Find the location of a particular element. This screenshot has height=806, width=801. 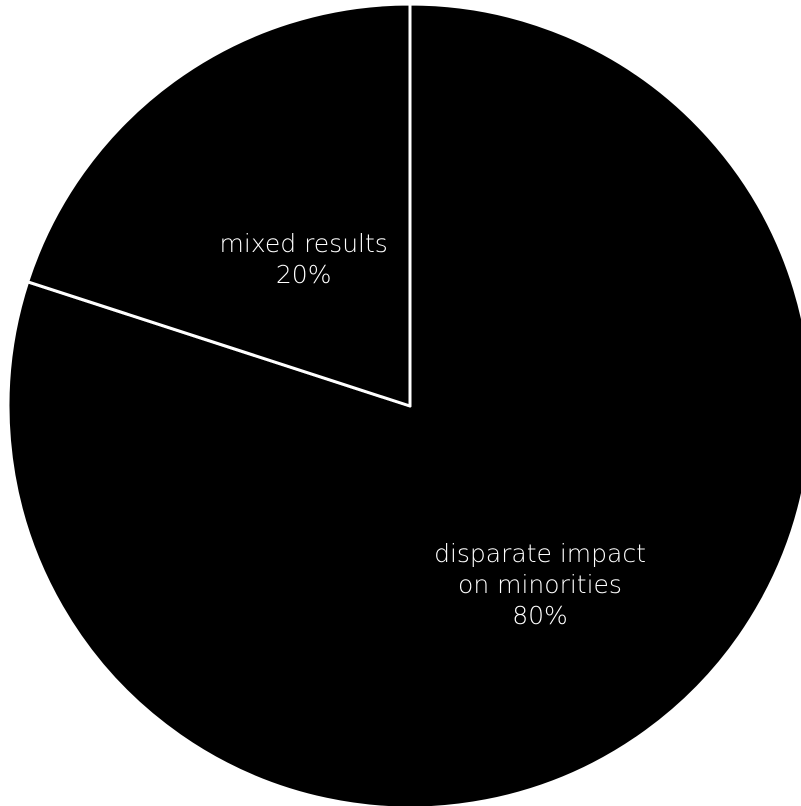

pie-label-line: on minorities is located at coordinates (540, 584).